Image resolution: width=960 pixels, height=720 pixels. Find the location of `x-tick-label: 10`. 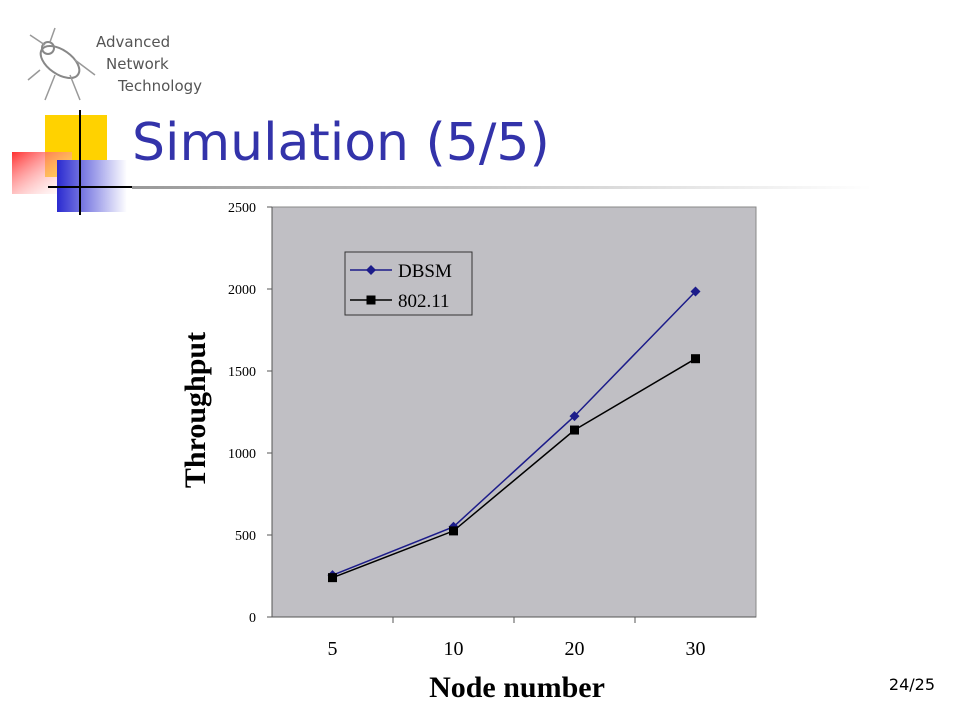

x-tick-label: 10 is located at coordinates (454, 649).